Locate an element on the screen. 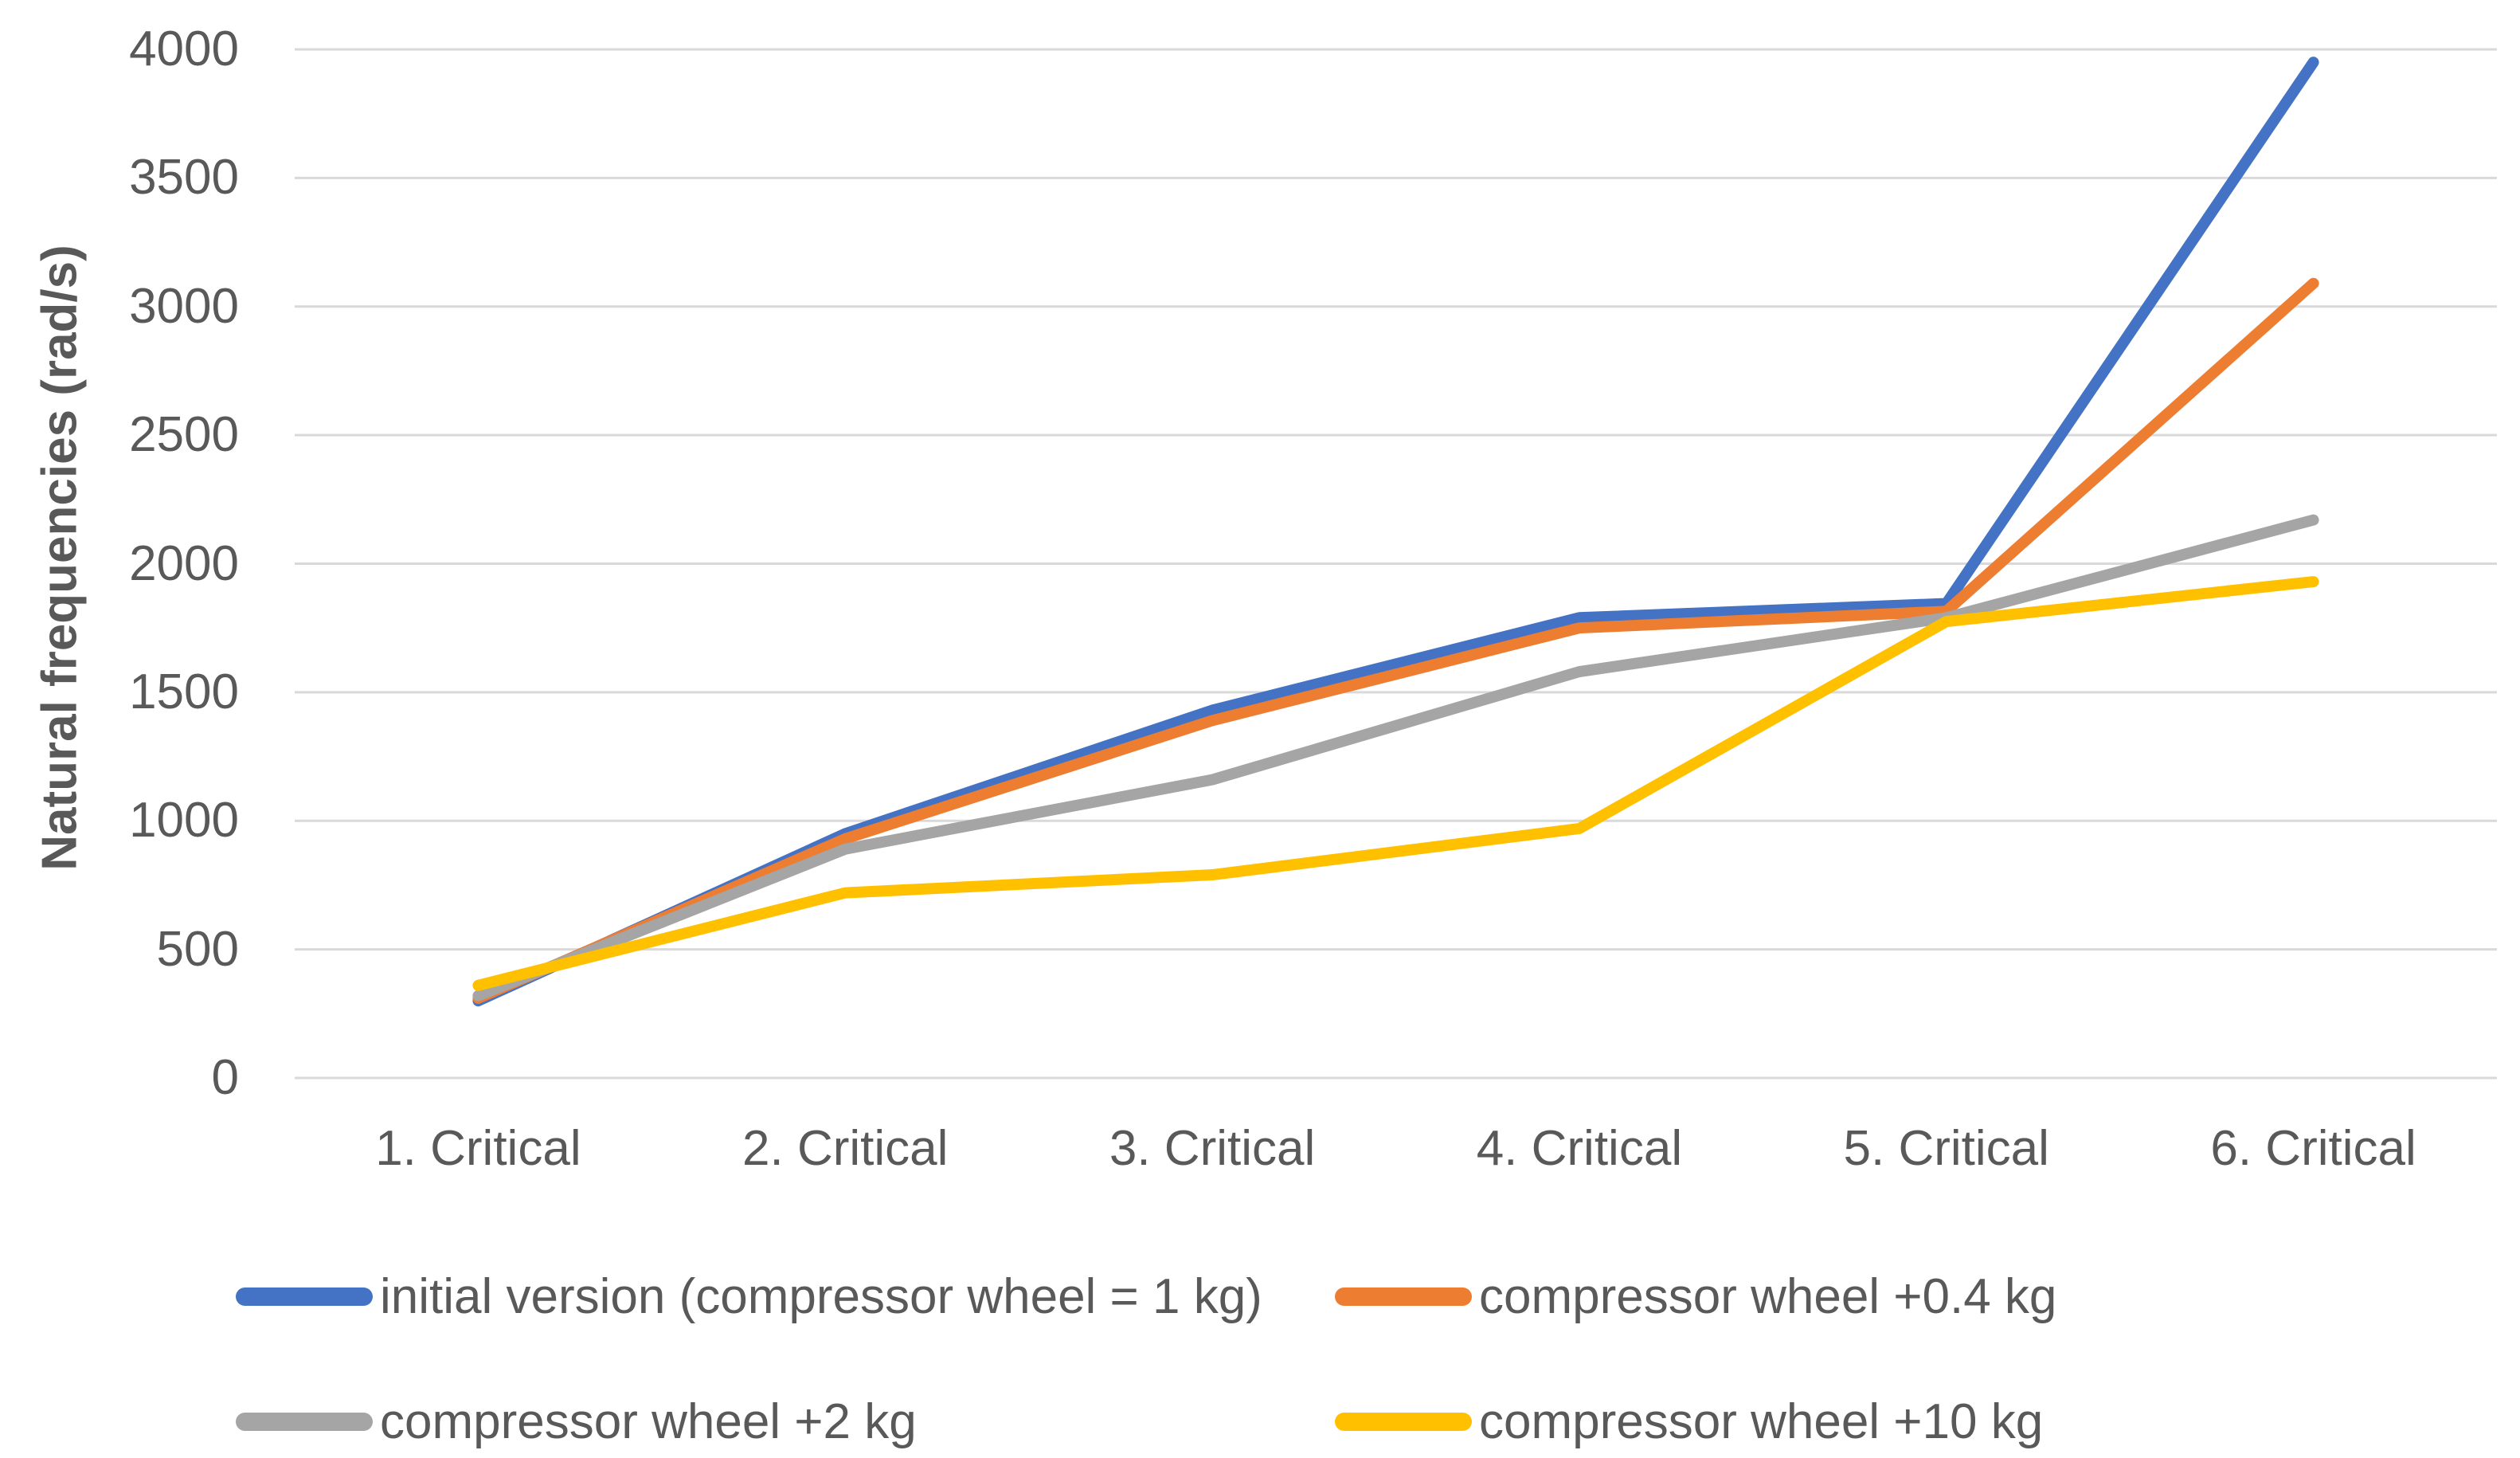 The image size is (2520, 1458). legend-item-2: compressor wheel +2 kg is located at coordinates (576, 1421).